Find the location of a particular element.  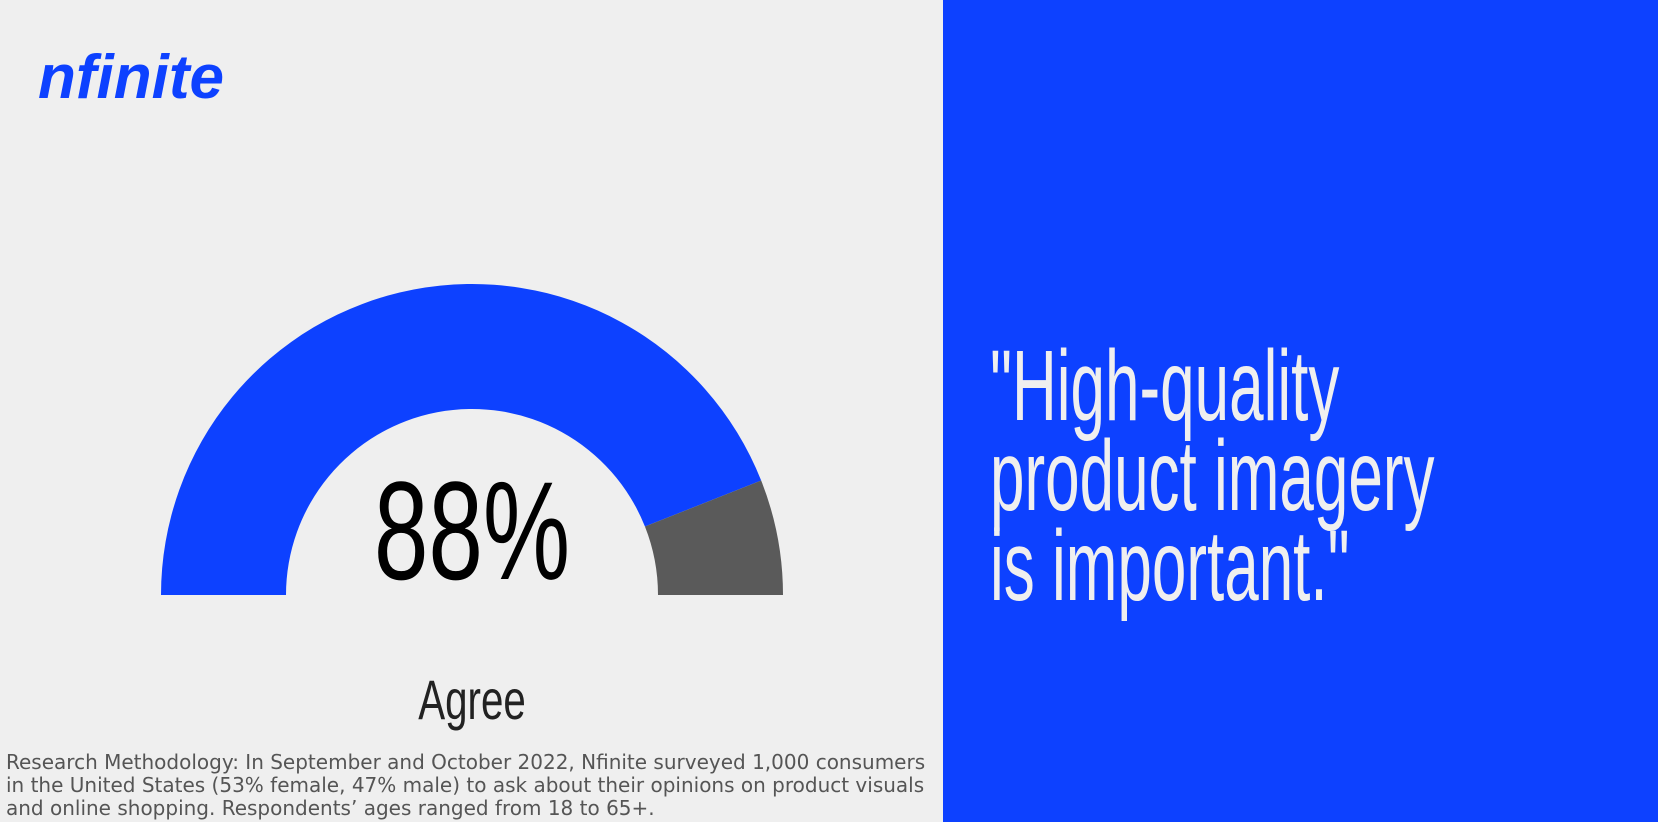

category-label: Agree is located at coordinates (472, 701).